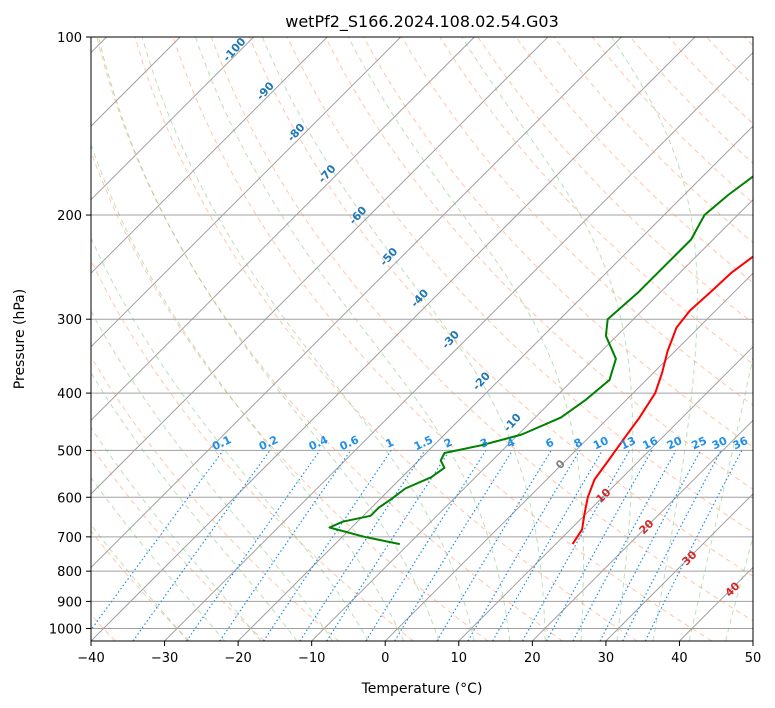 Image resolution: width=775 pixels, height=708 pixels. Describe the element at coordinates (69, 602) in the screenshot. I see `y-tick-label: 900` at that location.